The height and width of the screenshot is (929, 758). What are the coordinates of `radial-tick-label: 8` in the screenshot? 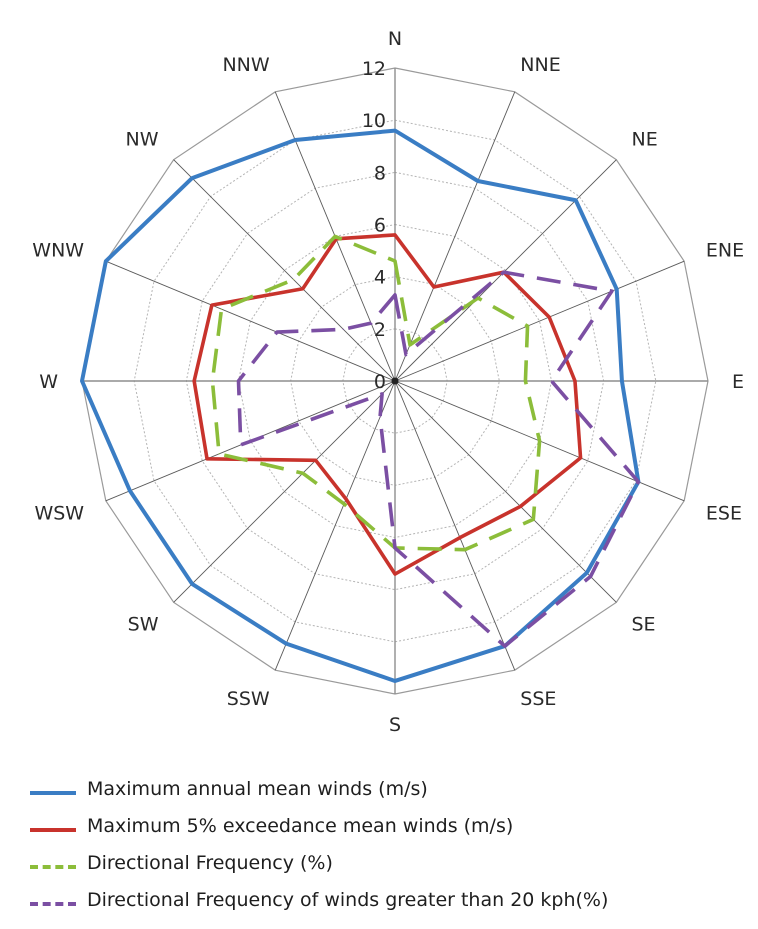 It's located at (380, 173).